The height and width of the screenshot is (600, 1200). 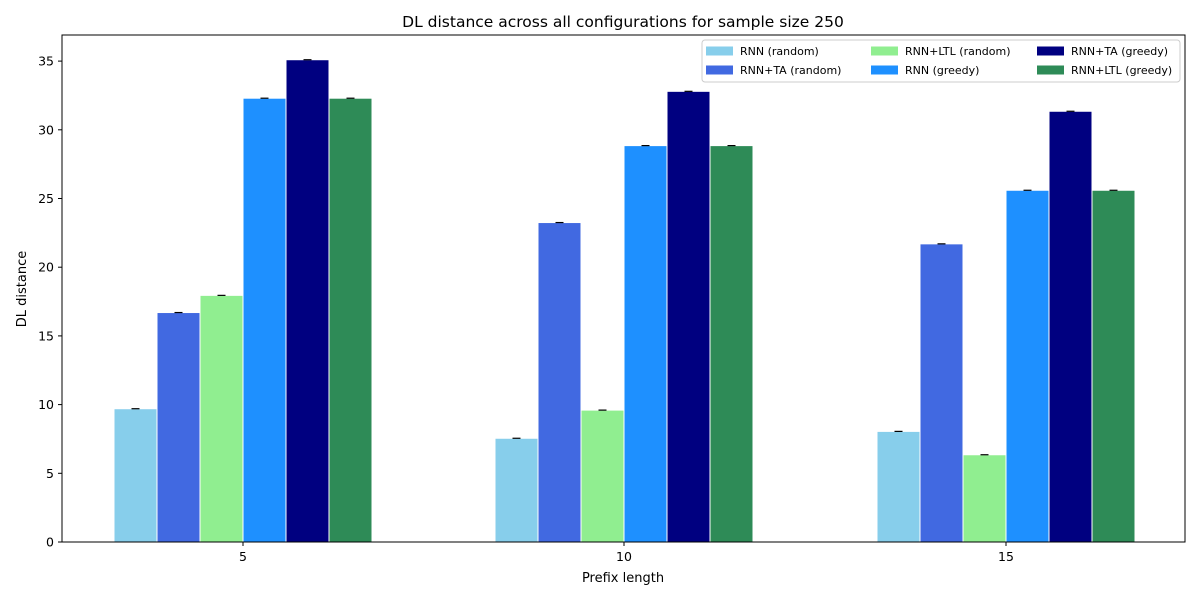 What do you see at coordinates (22, 289) in the screenshot?
I see `y-axis-label: DL distance` at bounding box center [22, 289].